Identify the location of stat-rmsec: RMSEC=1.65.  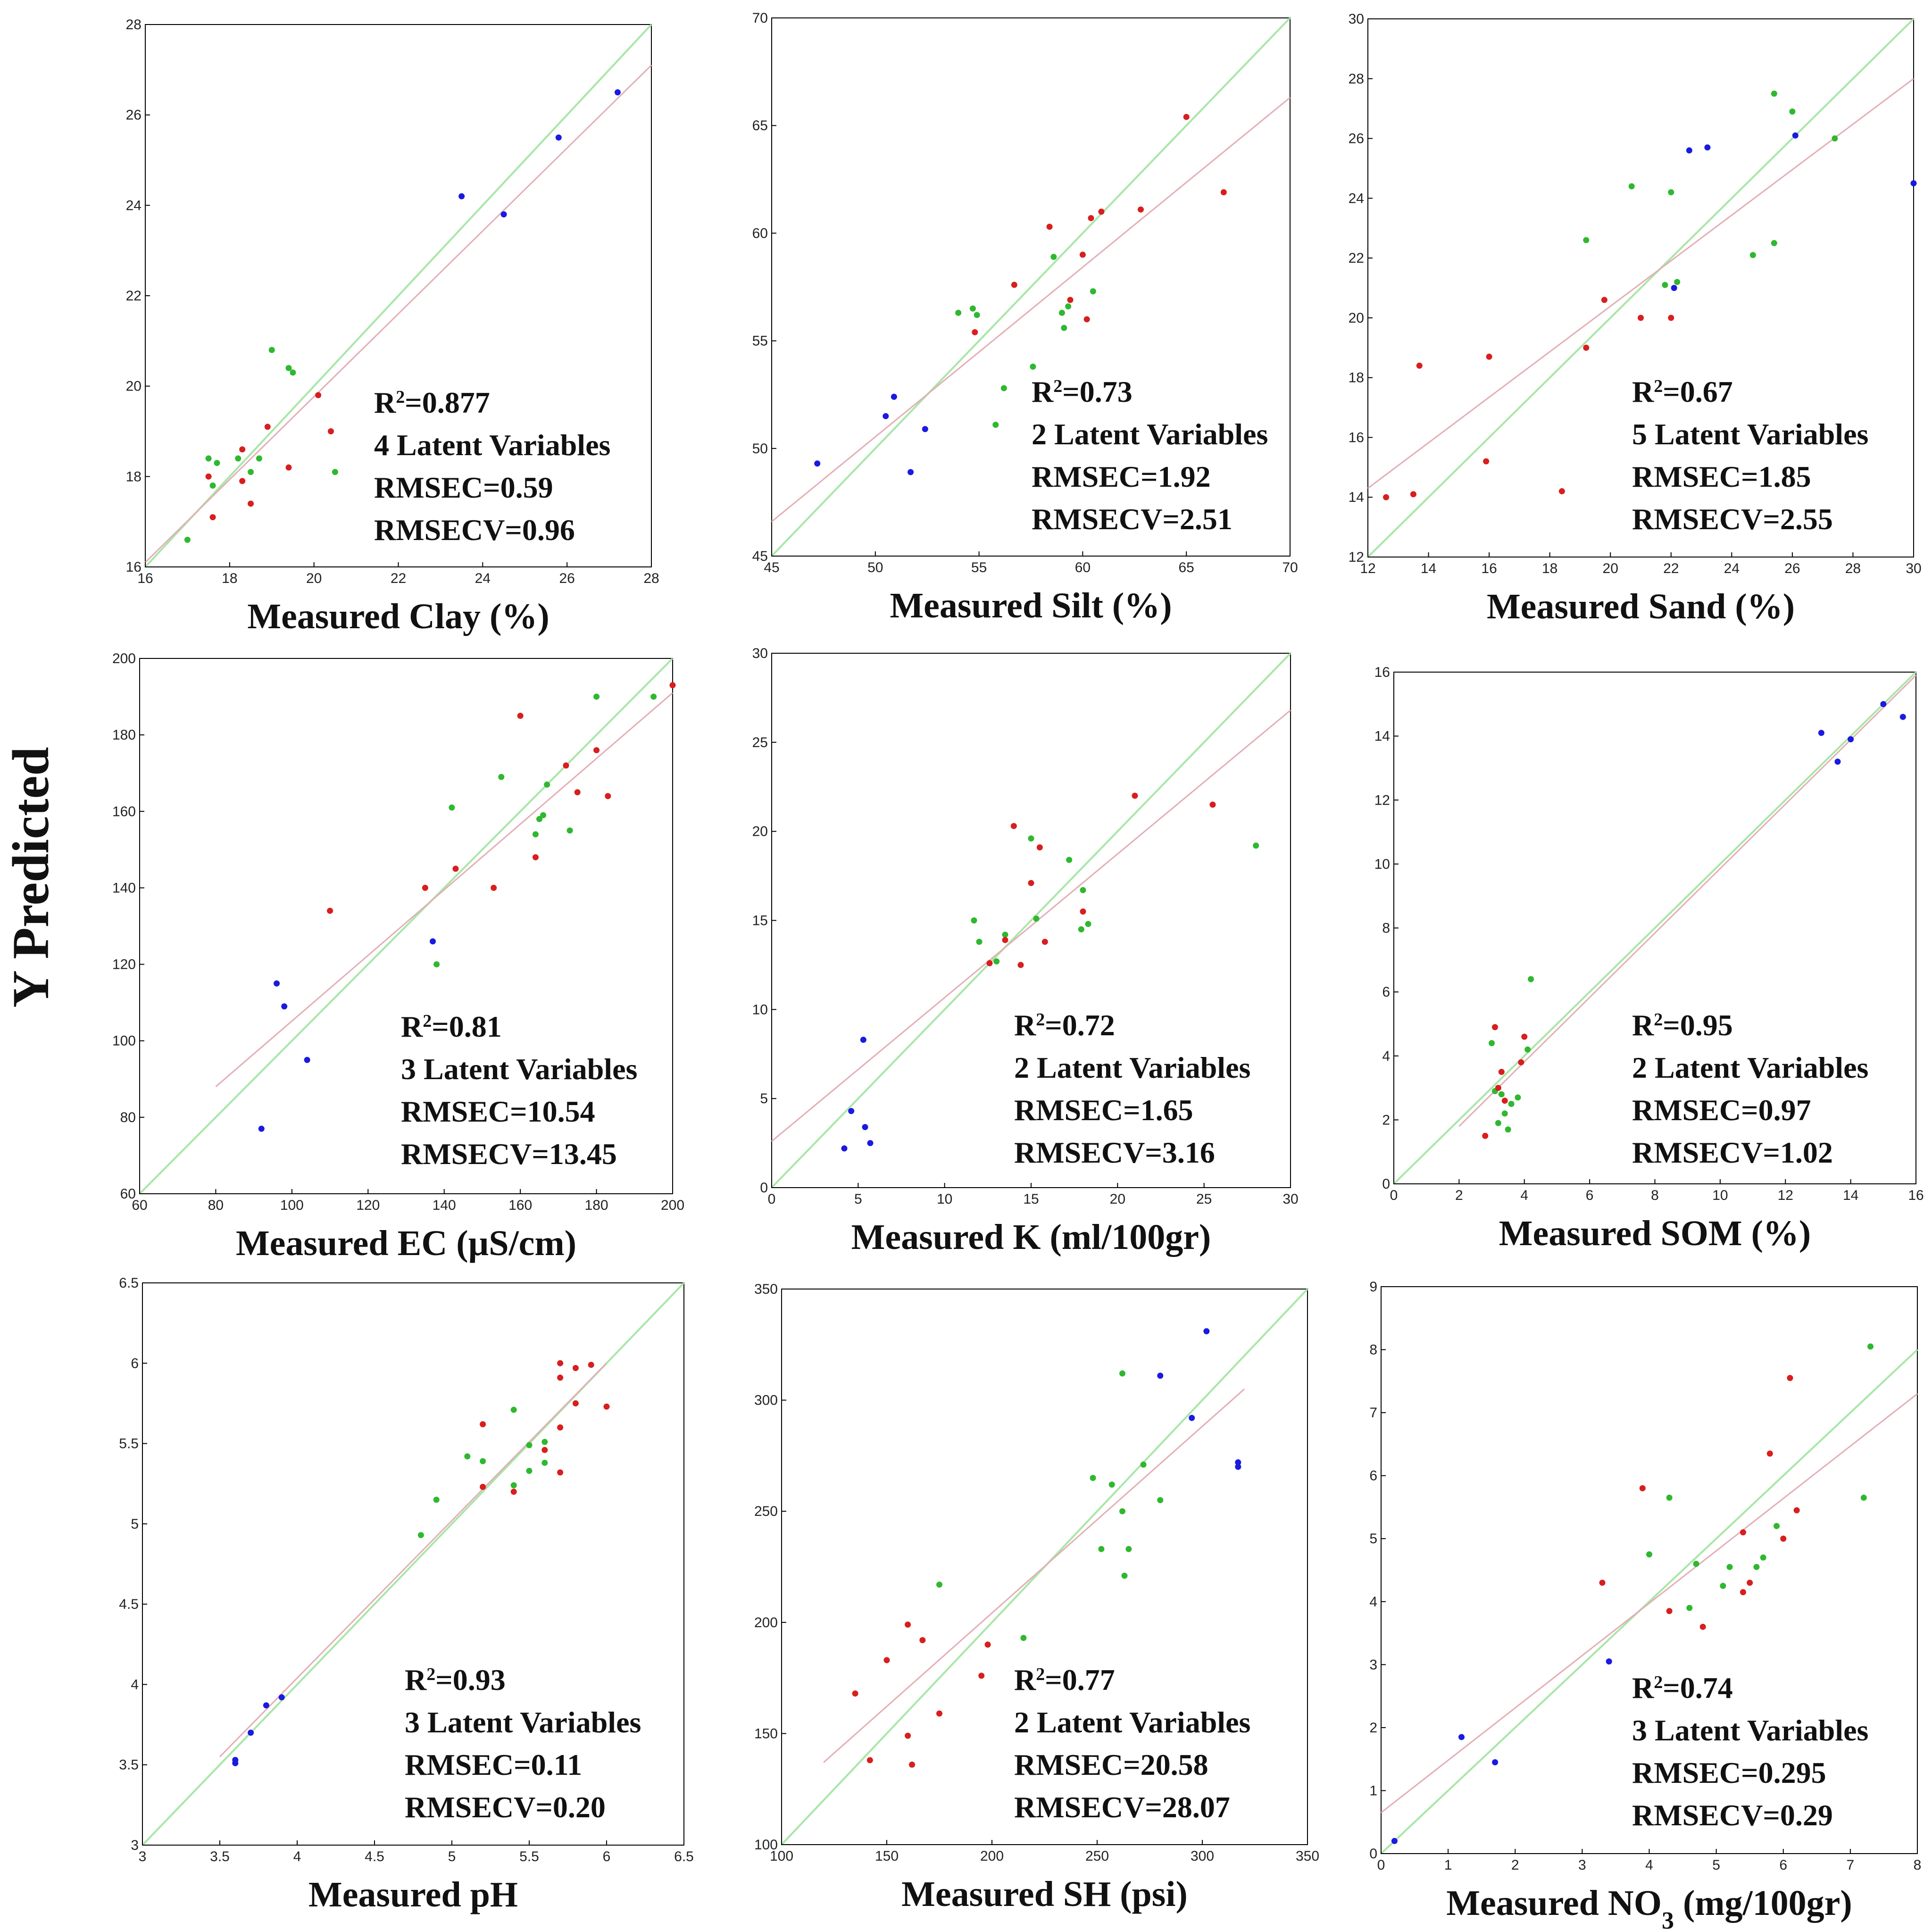
(1103, 1110).